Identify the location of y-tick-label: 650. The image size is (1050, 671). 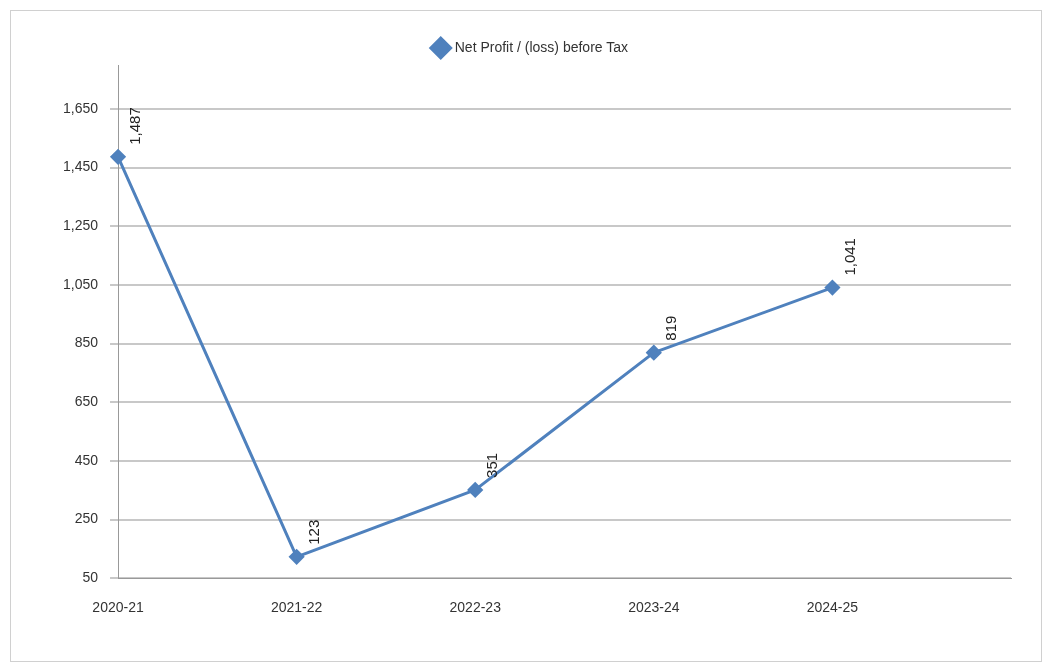
(86, 401).